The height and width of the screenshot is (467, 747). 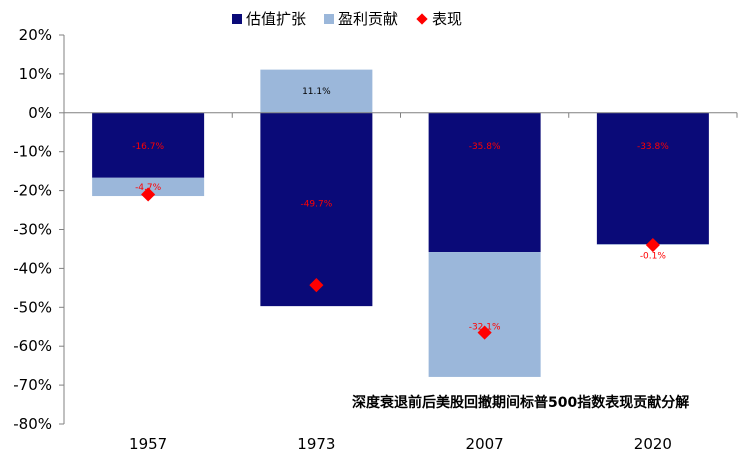 What do you see at coordinates (368, 19) in the screenshot?
I see `legend-label-earnings: 盈利贡献` at bounding box center [368, 19].